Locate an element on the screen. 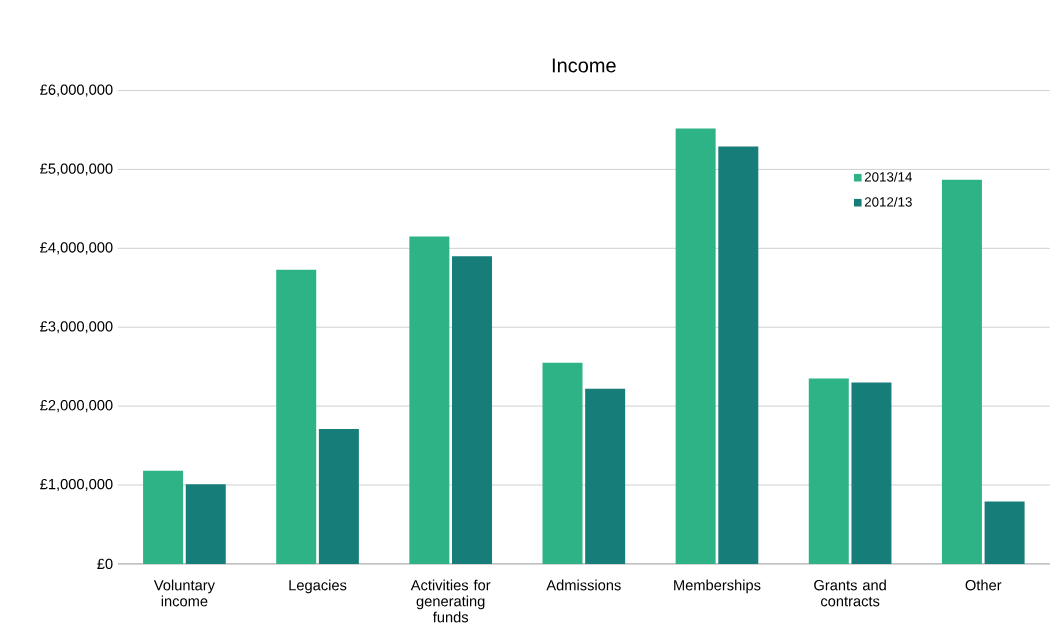 This screenshot has height=627, width=1057. y-tick-label: £3,000,000 is located at coordinates (76, 327).